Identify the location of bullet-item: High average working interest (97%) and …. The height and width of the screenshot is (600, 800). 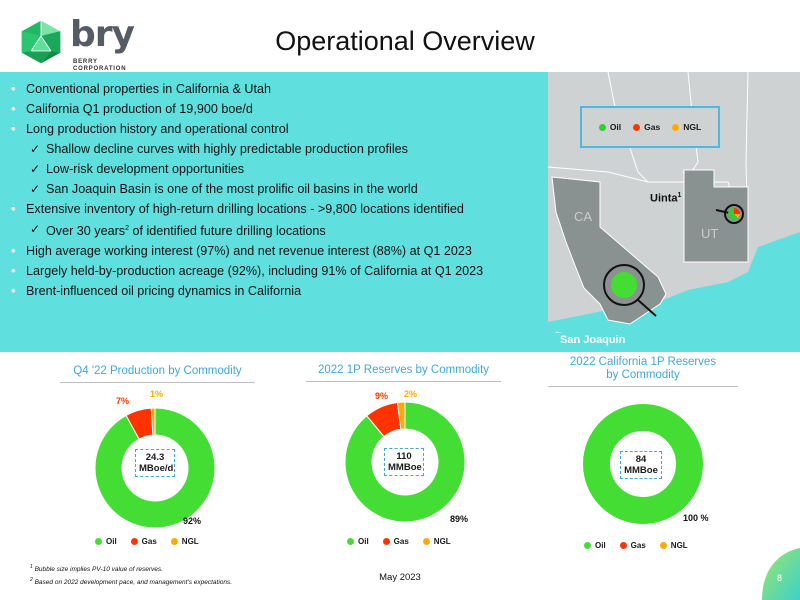
(278, 251).